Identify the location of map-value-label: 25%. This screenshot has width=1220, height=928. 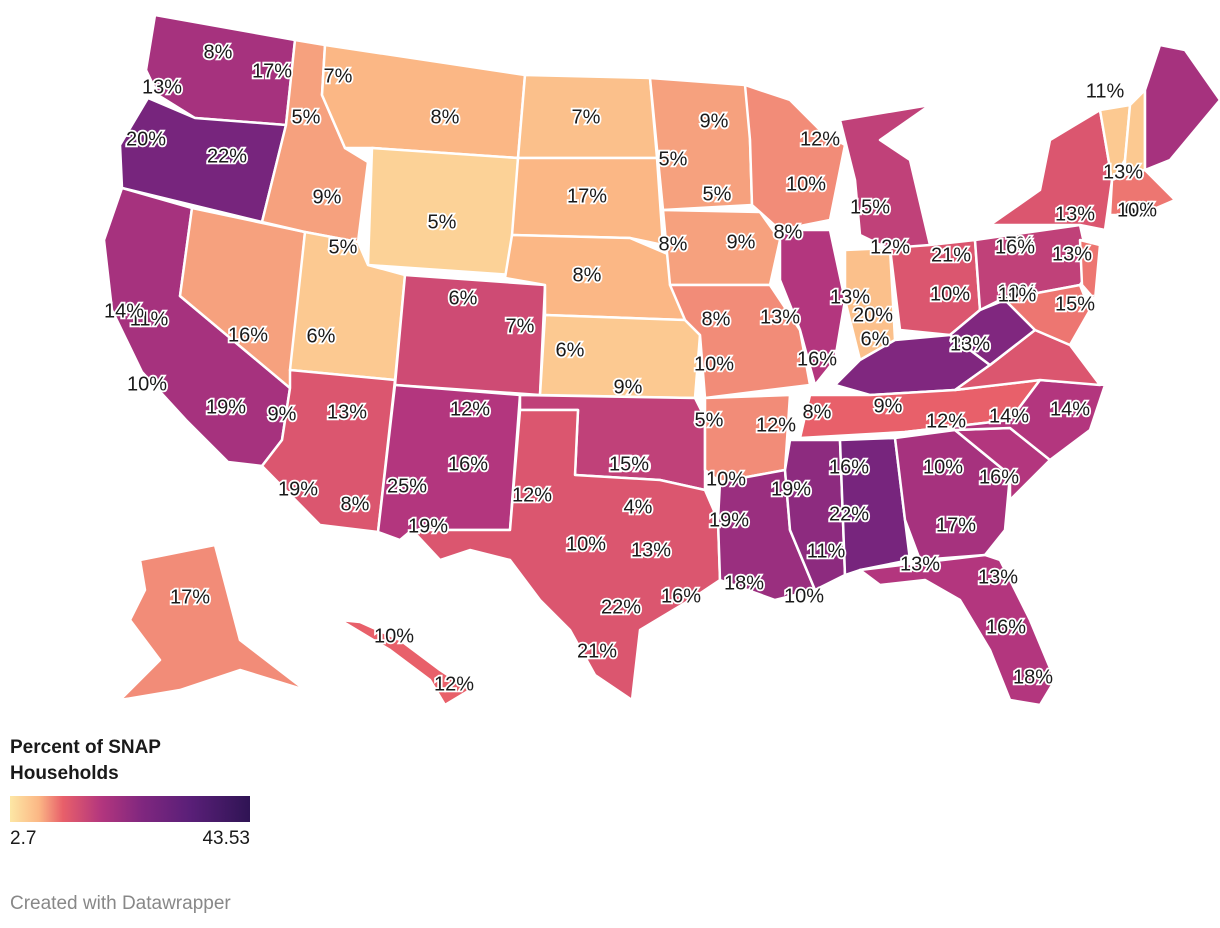
(407, 486).